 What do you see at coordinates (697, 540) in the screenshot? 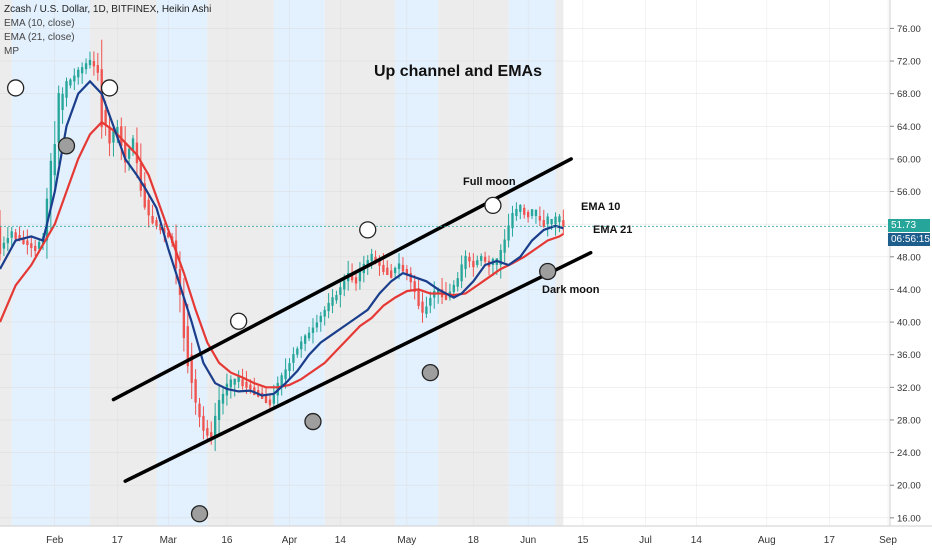
I see `x-tick-label: 14` at bounding box center [697, 540].